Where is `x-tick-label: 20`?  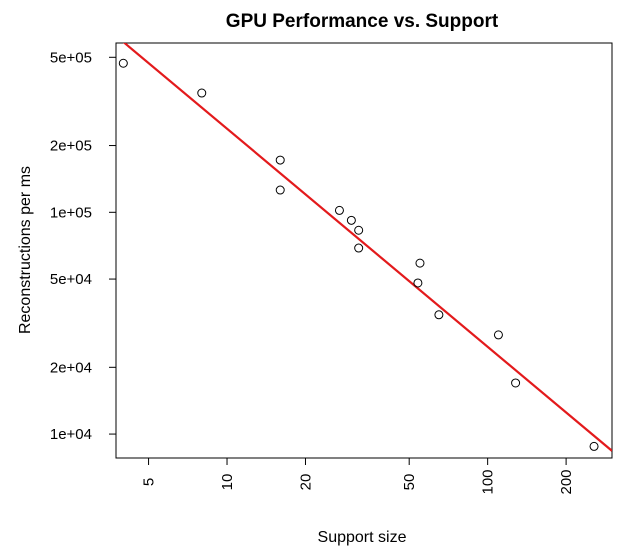
x-tick-label: 20 is located at coordinates (305, 482).